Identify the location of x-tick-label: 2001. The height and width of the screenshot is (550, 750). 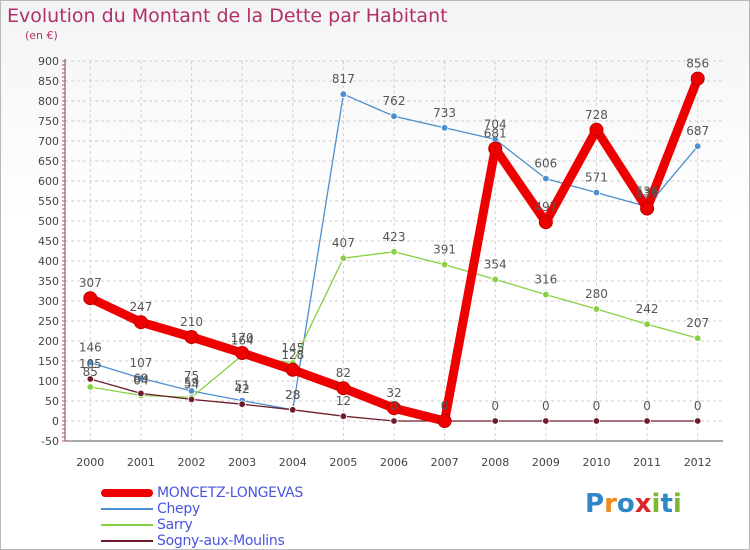
(141, 462).